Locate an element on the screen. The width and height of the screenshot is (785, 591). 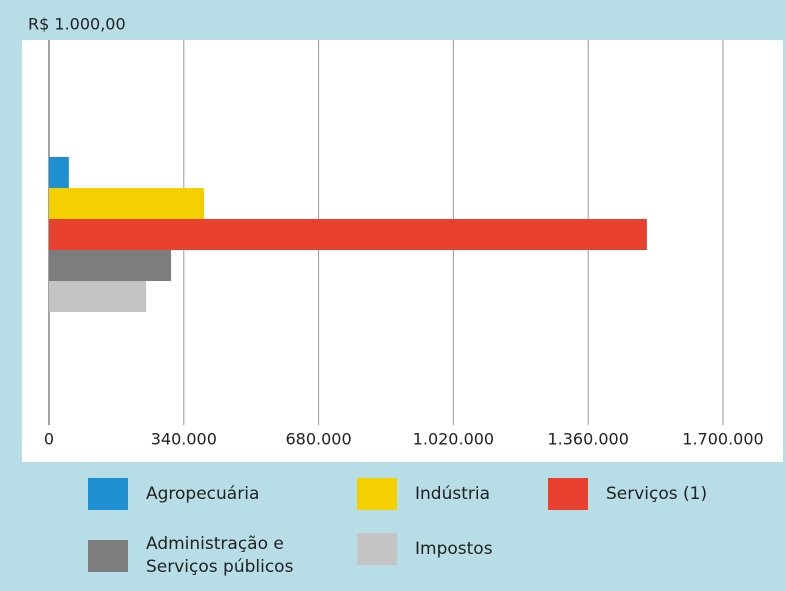
x-unit-label: R$ 1.000,00 is located at coordinates (77, 24).